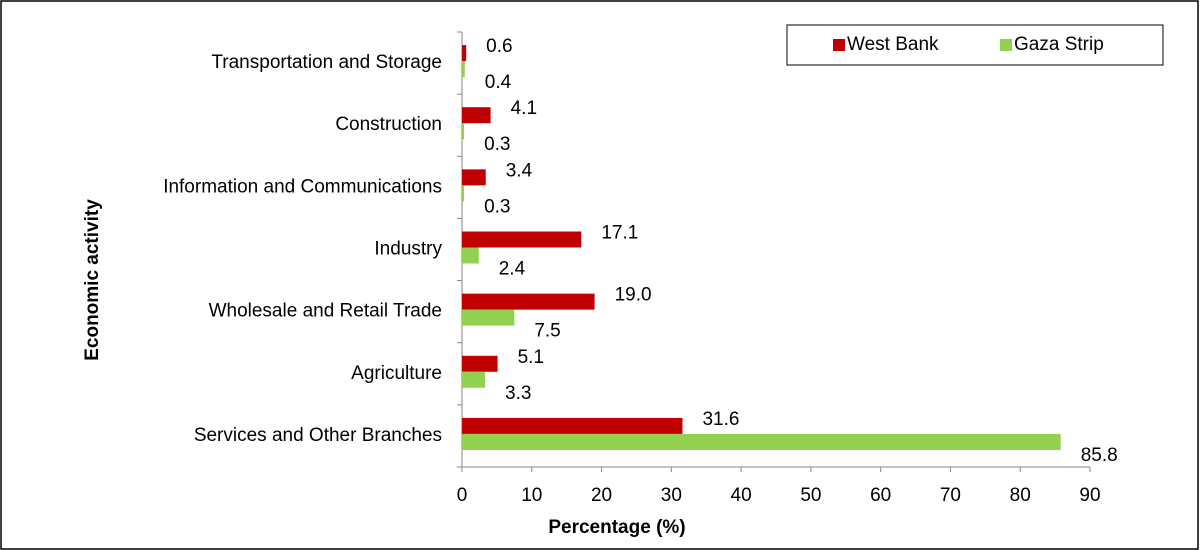 This screenshot has height=550, width=1200. I want to click on data-label: 0.6, so click(499, 46).